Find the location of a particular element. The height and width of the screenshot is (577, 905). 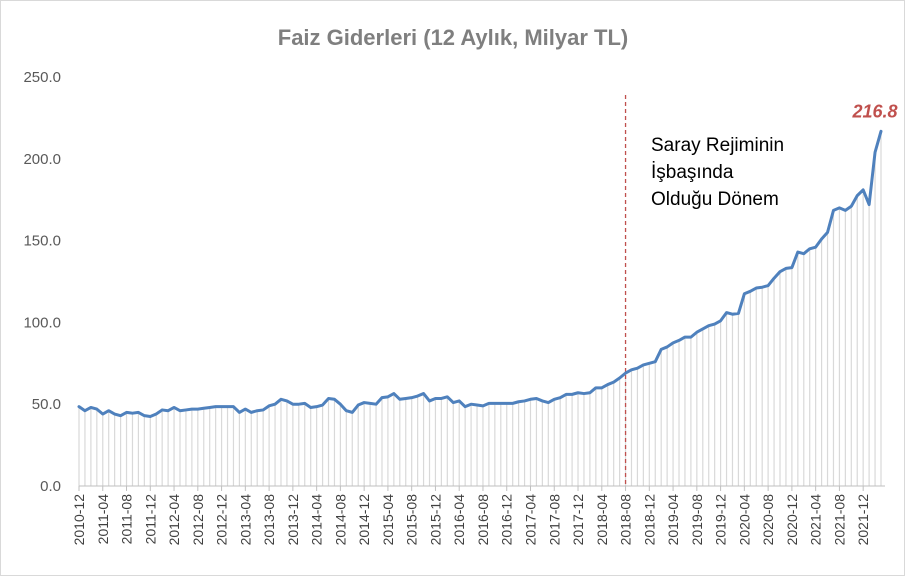

x-tick-label: 2016-04 is located at coordinates (459, 520).